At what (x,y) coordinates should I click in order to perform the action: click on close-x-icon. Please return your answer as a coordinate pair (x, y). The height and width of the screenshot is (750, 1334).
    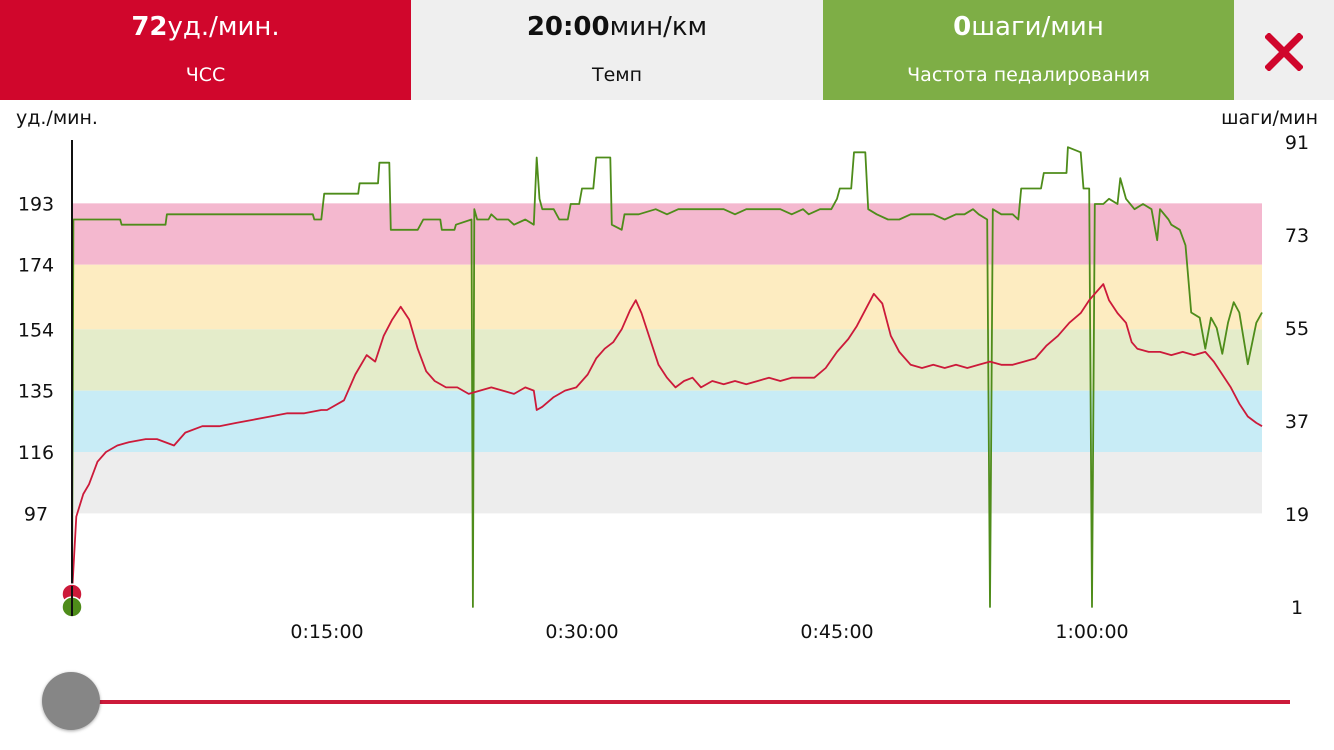
    Looking at the image, I should click on (1284, 52).